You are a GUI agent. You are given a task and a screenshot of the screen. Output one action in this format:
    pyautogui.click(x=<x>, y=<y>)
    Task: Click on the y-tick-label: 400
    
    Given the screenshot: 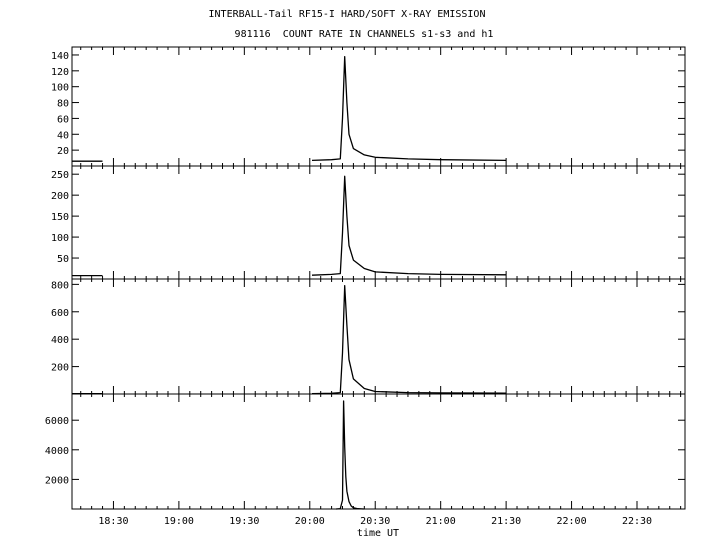 What is the action you would take?
    pyautogui.click(x=60, y=340)
    